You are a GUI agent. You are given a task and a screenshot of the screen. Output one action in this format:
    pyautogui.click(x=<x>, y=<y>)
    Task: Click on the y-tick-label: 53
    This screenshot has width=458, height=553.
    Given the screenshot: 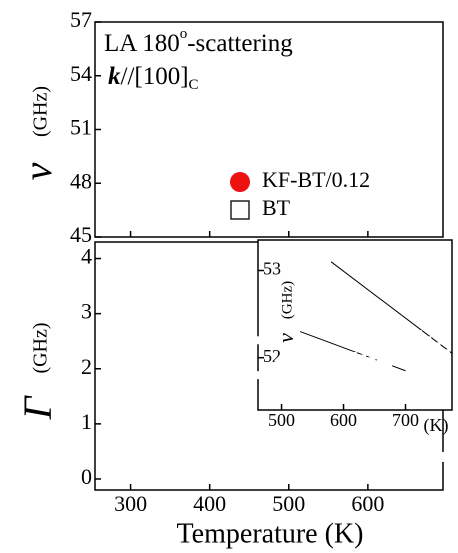 What is the action you would take?
    pyautogui.click(x=272, y=269)
    